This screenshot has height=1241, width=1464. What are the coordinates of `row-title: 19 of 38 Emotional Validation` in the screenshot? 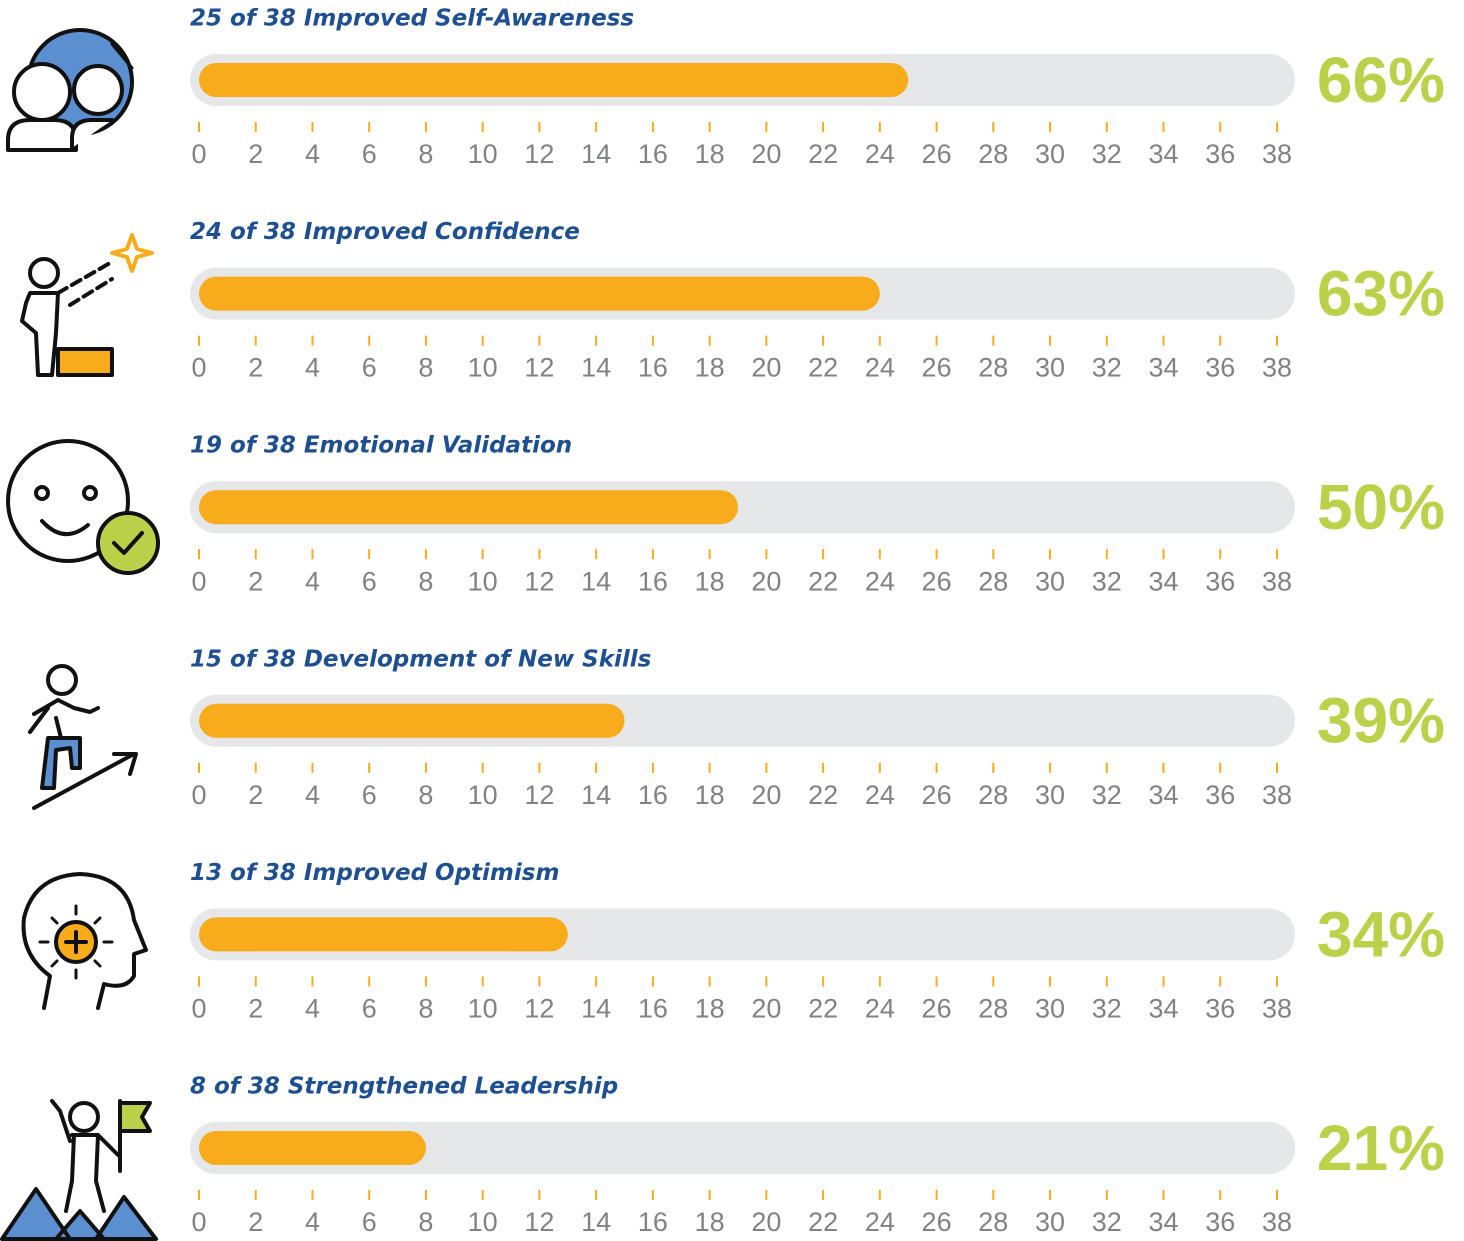 It's located at (381, 446).